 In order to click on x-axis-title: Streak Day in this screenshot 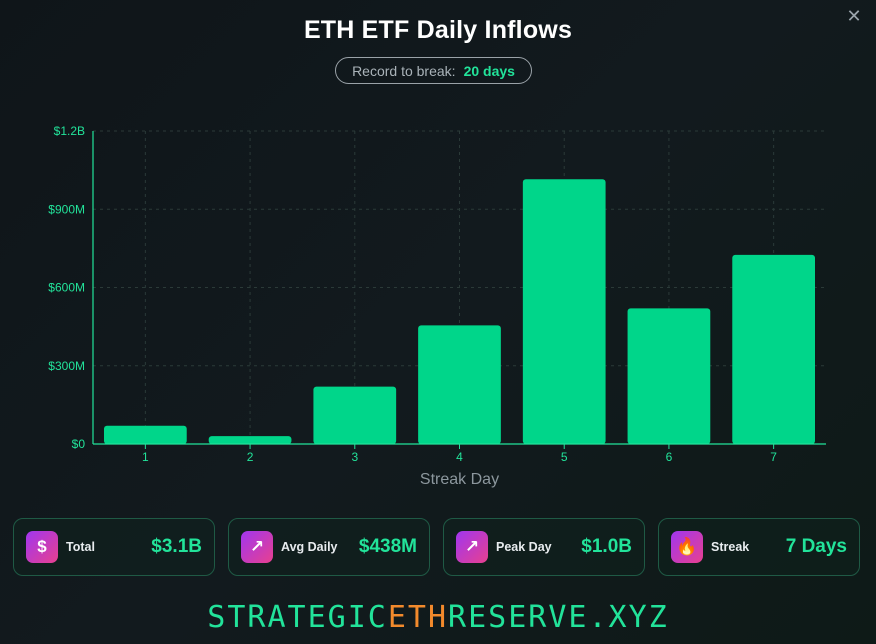, I will do `click(459, 479)`.